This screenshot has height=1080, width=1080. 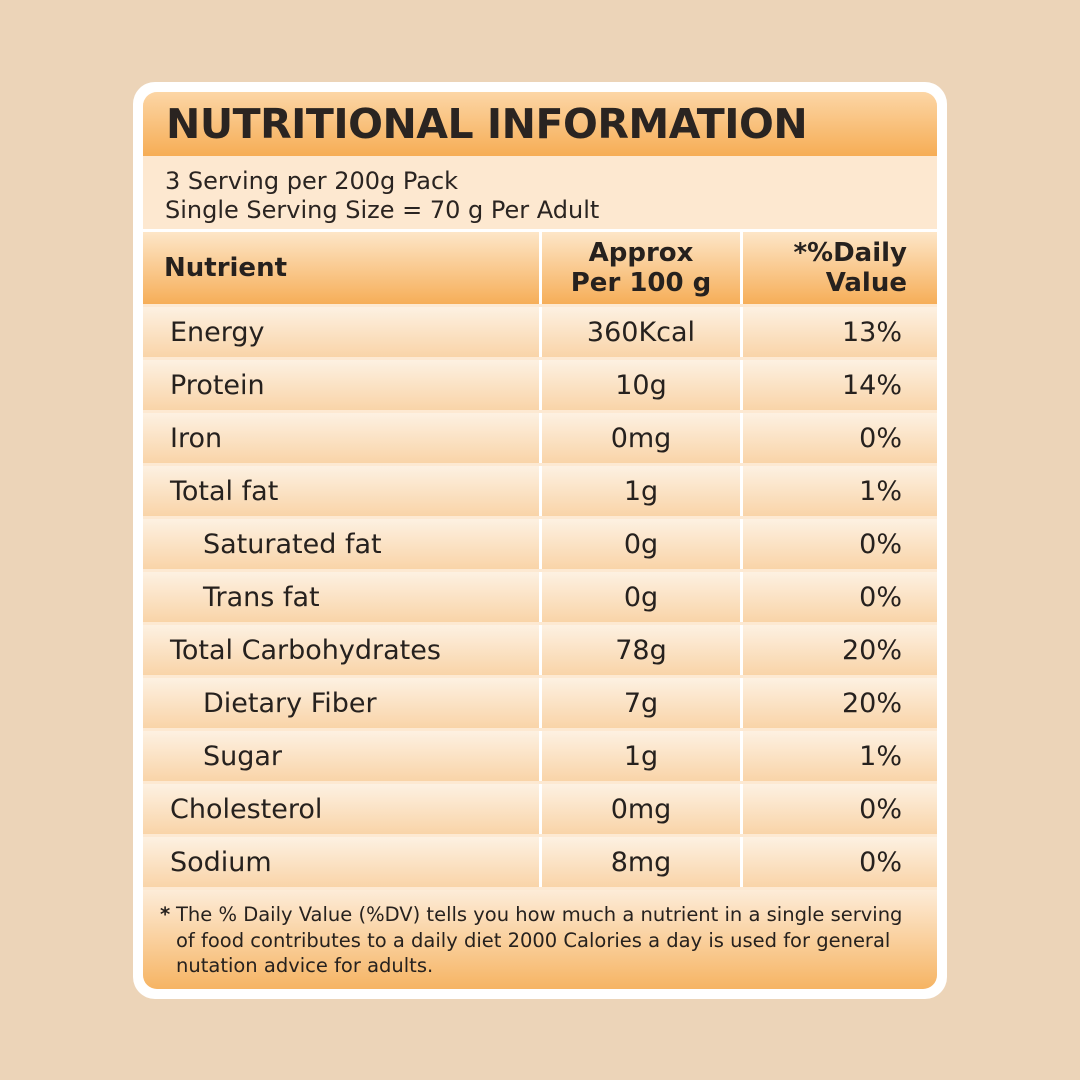 What do you see at coordinates (341, 862) in the screenshot?
I see `nutrient-name: Sodium` at bounding box center [341, 862].